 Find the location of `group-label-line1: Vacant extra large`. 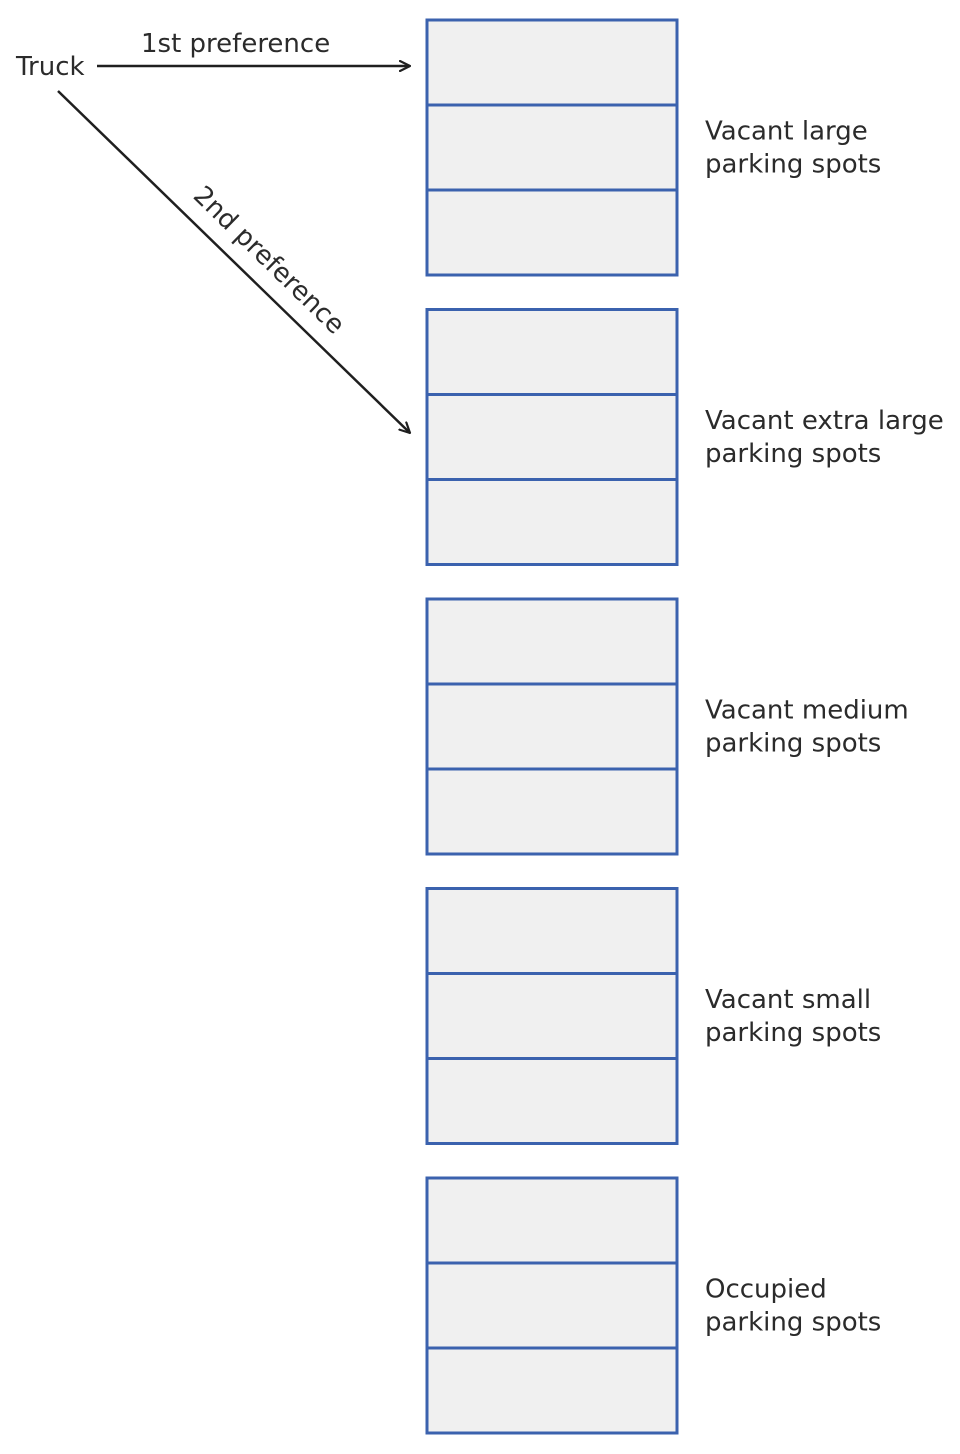

group-label-line1: Vacant extra large is located at coordinates (824, 421).